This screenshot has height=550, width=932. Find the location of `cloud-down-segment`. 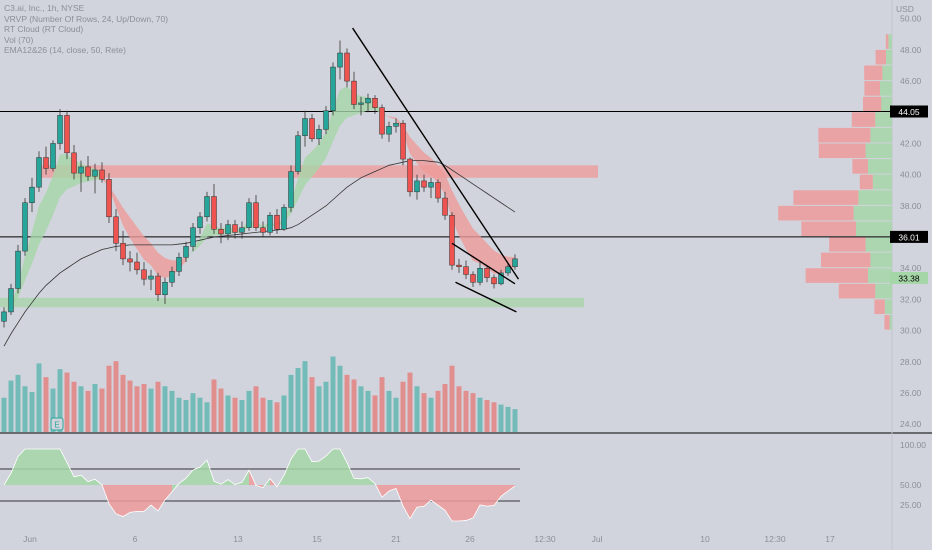

cloud-down-segment is located at coordinates (420, 158).